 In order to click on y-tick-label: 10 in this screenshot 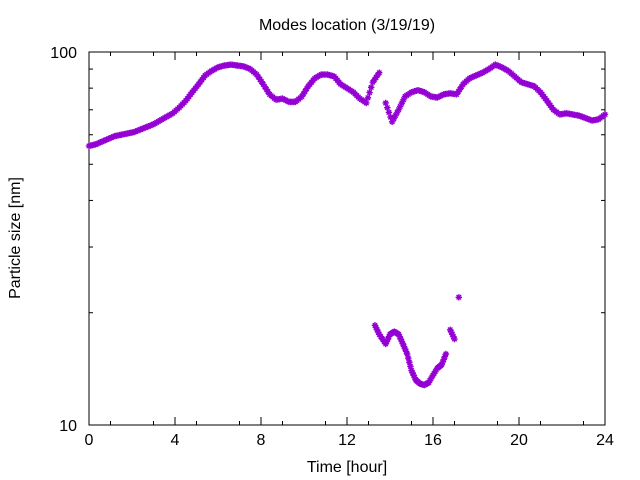, I will do `click(68, 426)`.